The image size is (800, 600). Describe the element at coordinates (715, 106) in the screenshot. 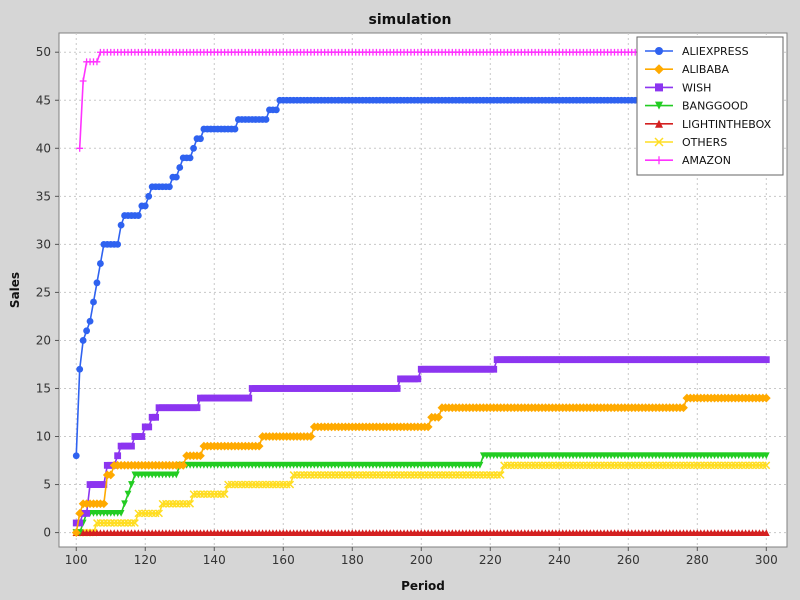

I see `legend-label-banggood: BANGGOOD` at that location.